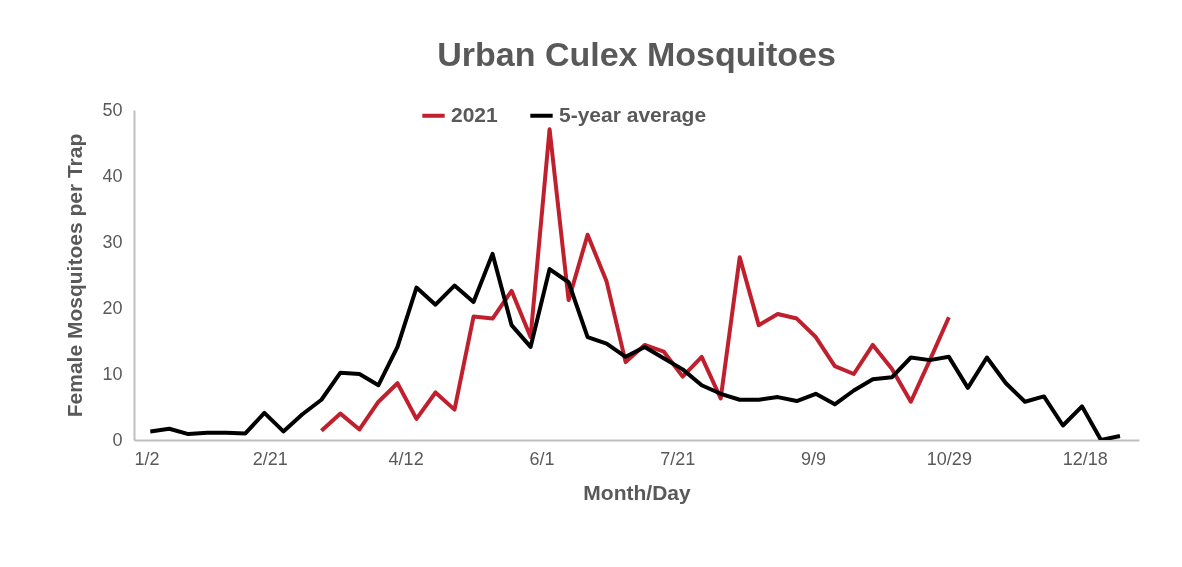 Image resolution: width=1182 pixels, height=567 pixels. What do you see at coordinates (637, 492) in the screenshot?
I see `x-axis-title: Month/Day` at bounding box center [637, 492].